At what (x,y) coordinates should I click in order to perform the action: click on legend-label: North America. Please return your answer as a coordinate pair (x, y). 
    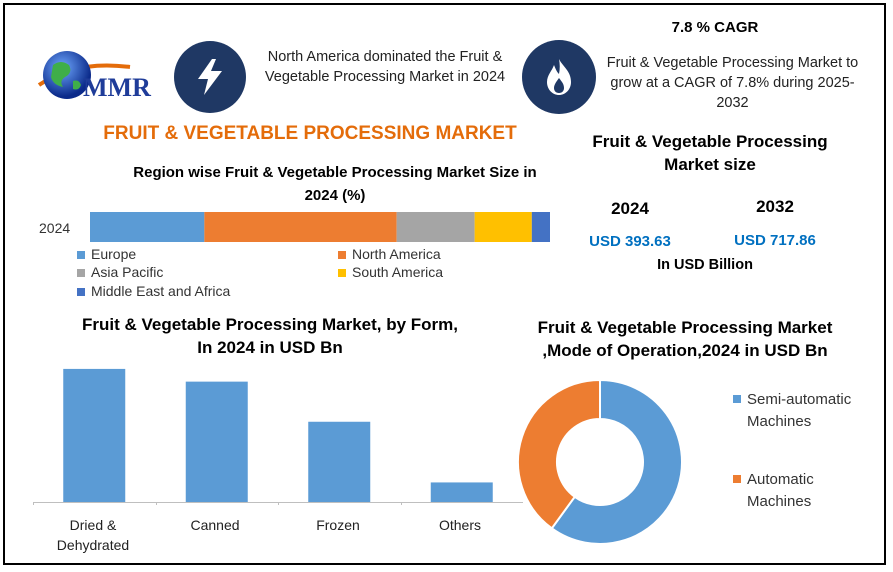
    Looking at the image, I should click on (396, 254).